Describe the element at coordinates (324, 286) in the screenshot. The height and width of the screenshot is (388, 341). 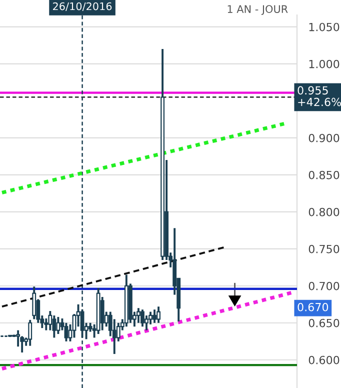
I see `y-tick-label: 0.700` at that location.